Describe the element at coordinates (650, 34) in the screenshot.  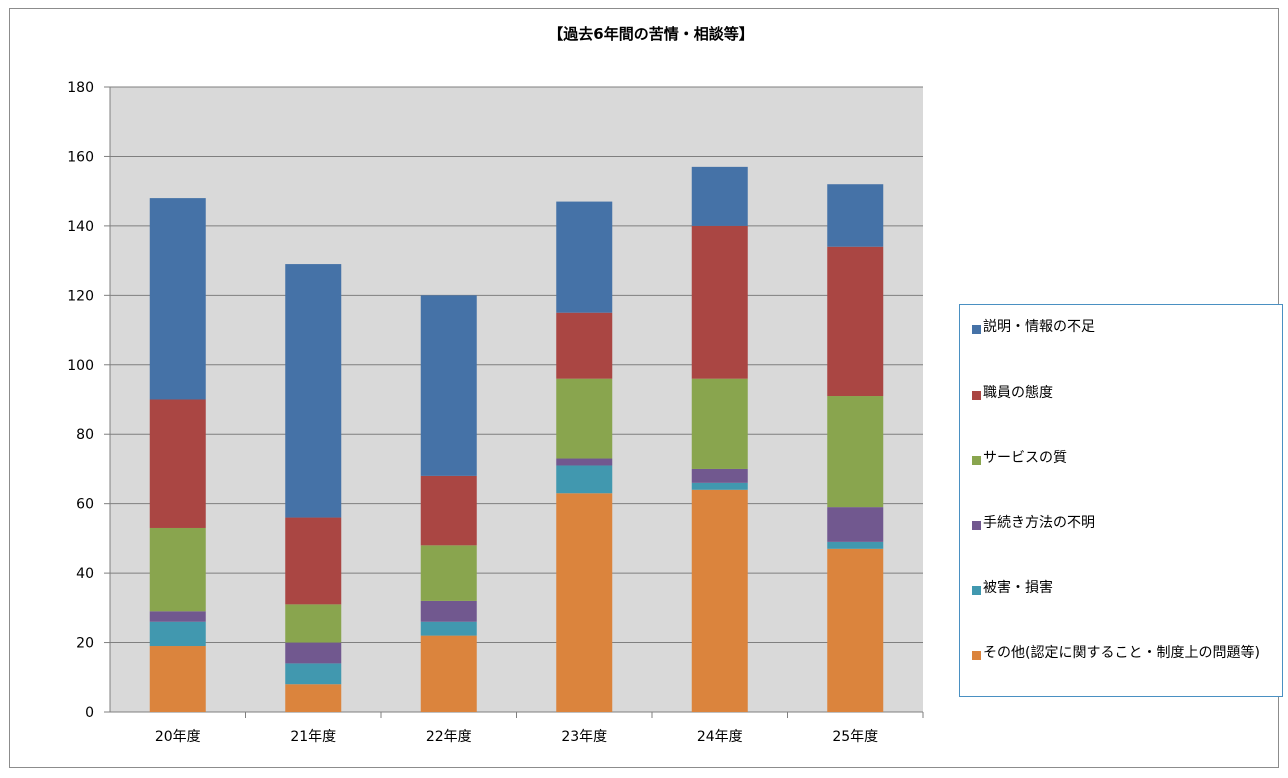
I see `chart-title: 【過去6年間の苦情・相談等】` at that location.